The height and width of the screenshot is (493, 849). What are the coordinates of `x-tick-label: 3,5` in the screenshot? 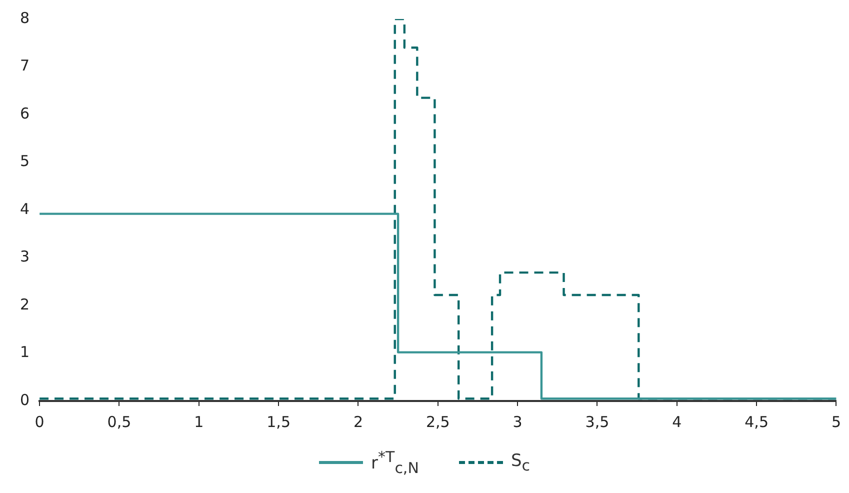 It's located at (597, 421).